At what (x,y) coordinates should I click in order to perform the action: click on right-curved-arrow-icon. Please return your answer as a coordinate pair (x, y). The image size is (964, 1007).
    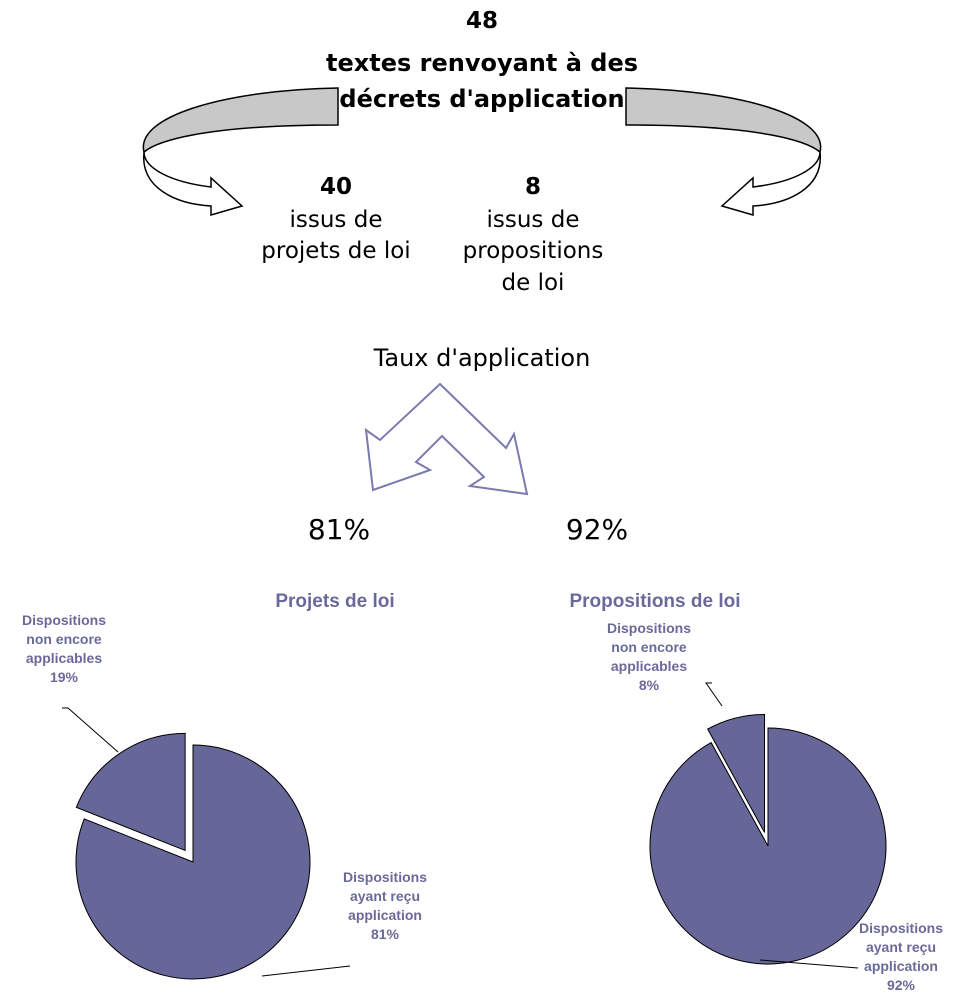
    Looking at the image, I should click on (723, 151).